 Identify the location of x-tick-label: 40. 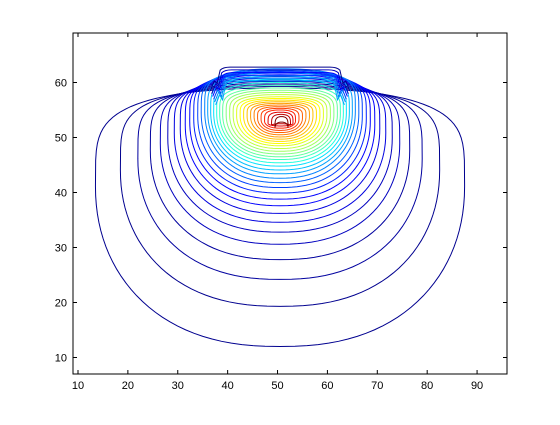
(228, 386).